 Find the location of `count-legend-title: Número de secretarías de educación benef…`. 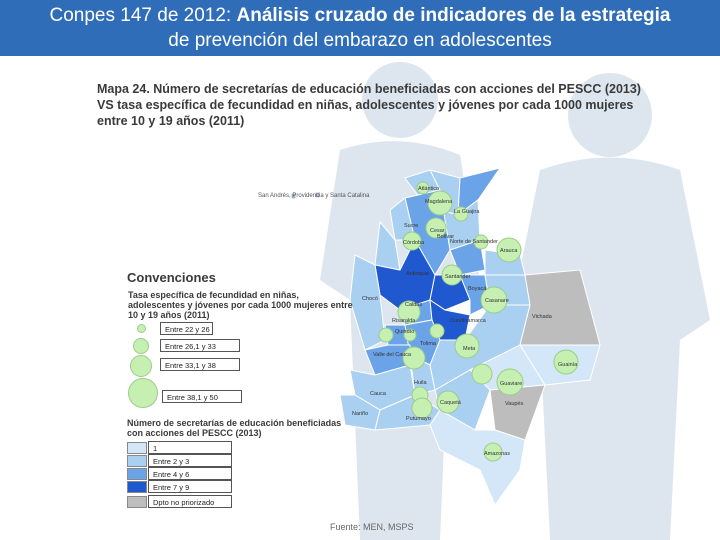

count-legend-title: Número de secretarías de educación benef… is located at coordinates (234, 428).